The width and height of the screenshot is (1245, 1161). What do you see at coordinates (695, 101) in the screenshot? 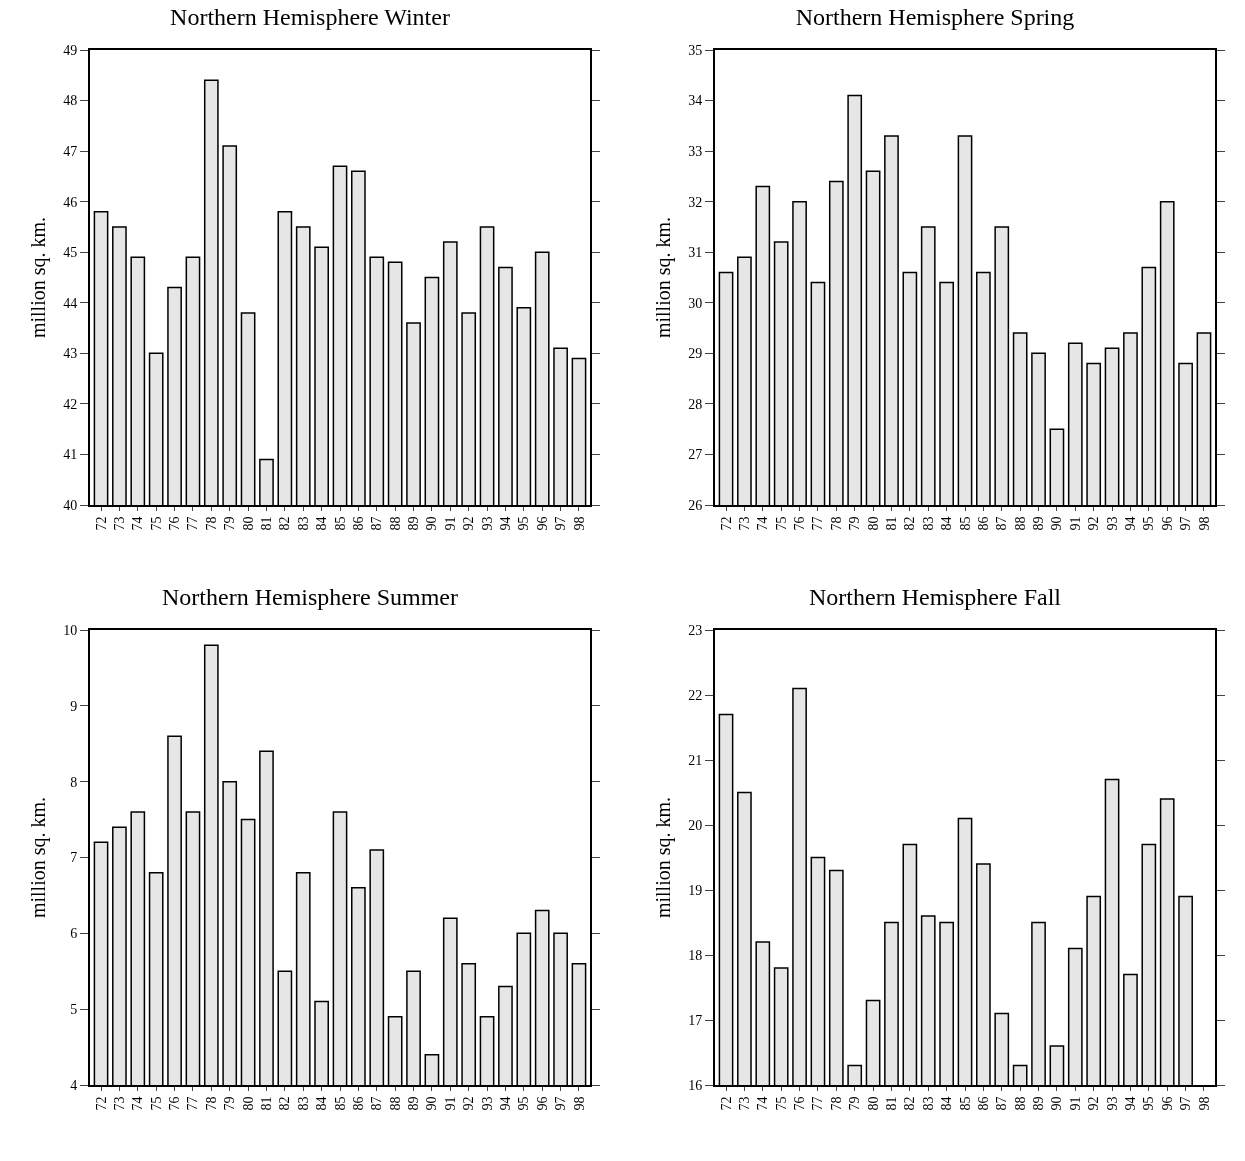
I see `y-tick-label: 34` at bounding box center [695, 101].